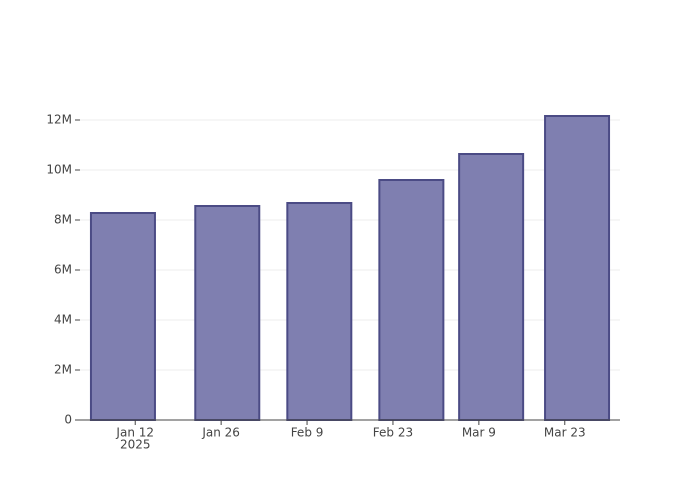 The image size is (700, 500). I want to click on y-tick-label: 8M, so click(63, 220).